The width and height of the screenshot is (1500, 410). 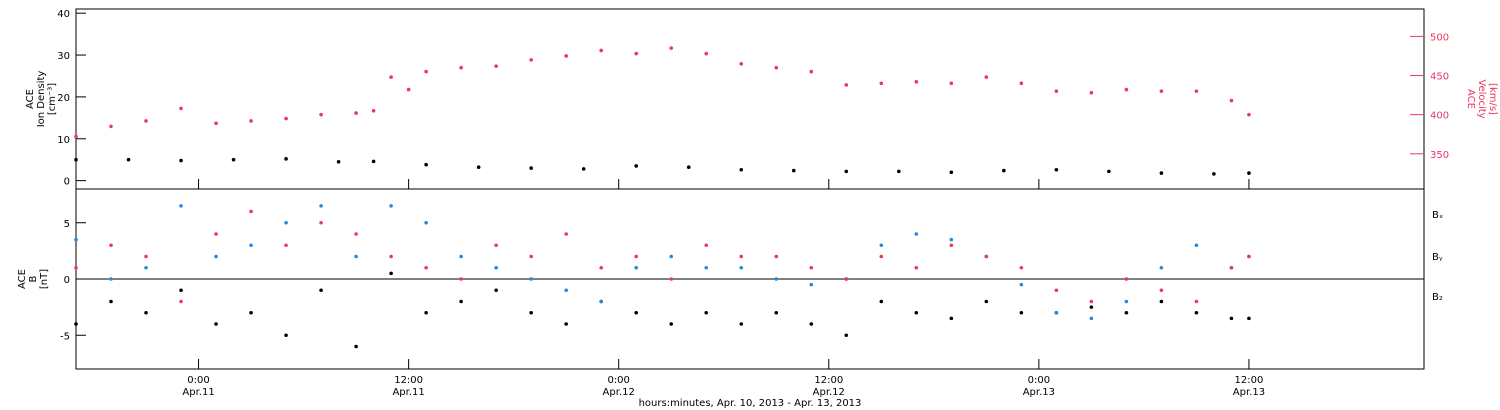 I want to click on velocity-ytick-label: 350, so click(x=1439, y=155).